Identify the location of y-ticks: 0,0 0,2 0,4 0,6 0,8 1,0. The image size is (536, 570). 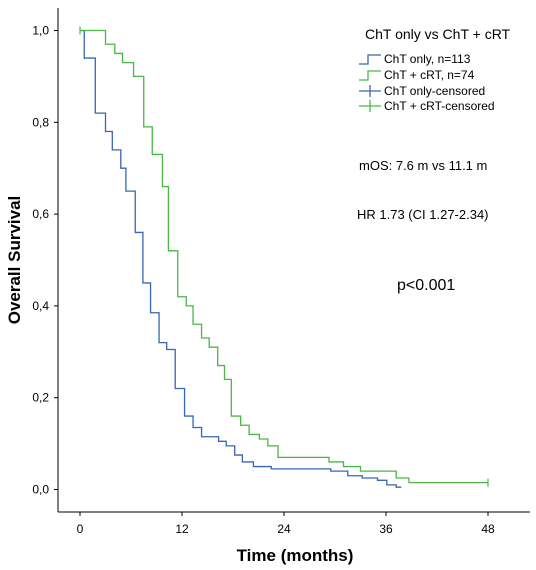
(45, 260).